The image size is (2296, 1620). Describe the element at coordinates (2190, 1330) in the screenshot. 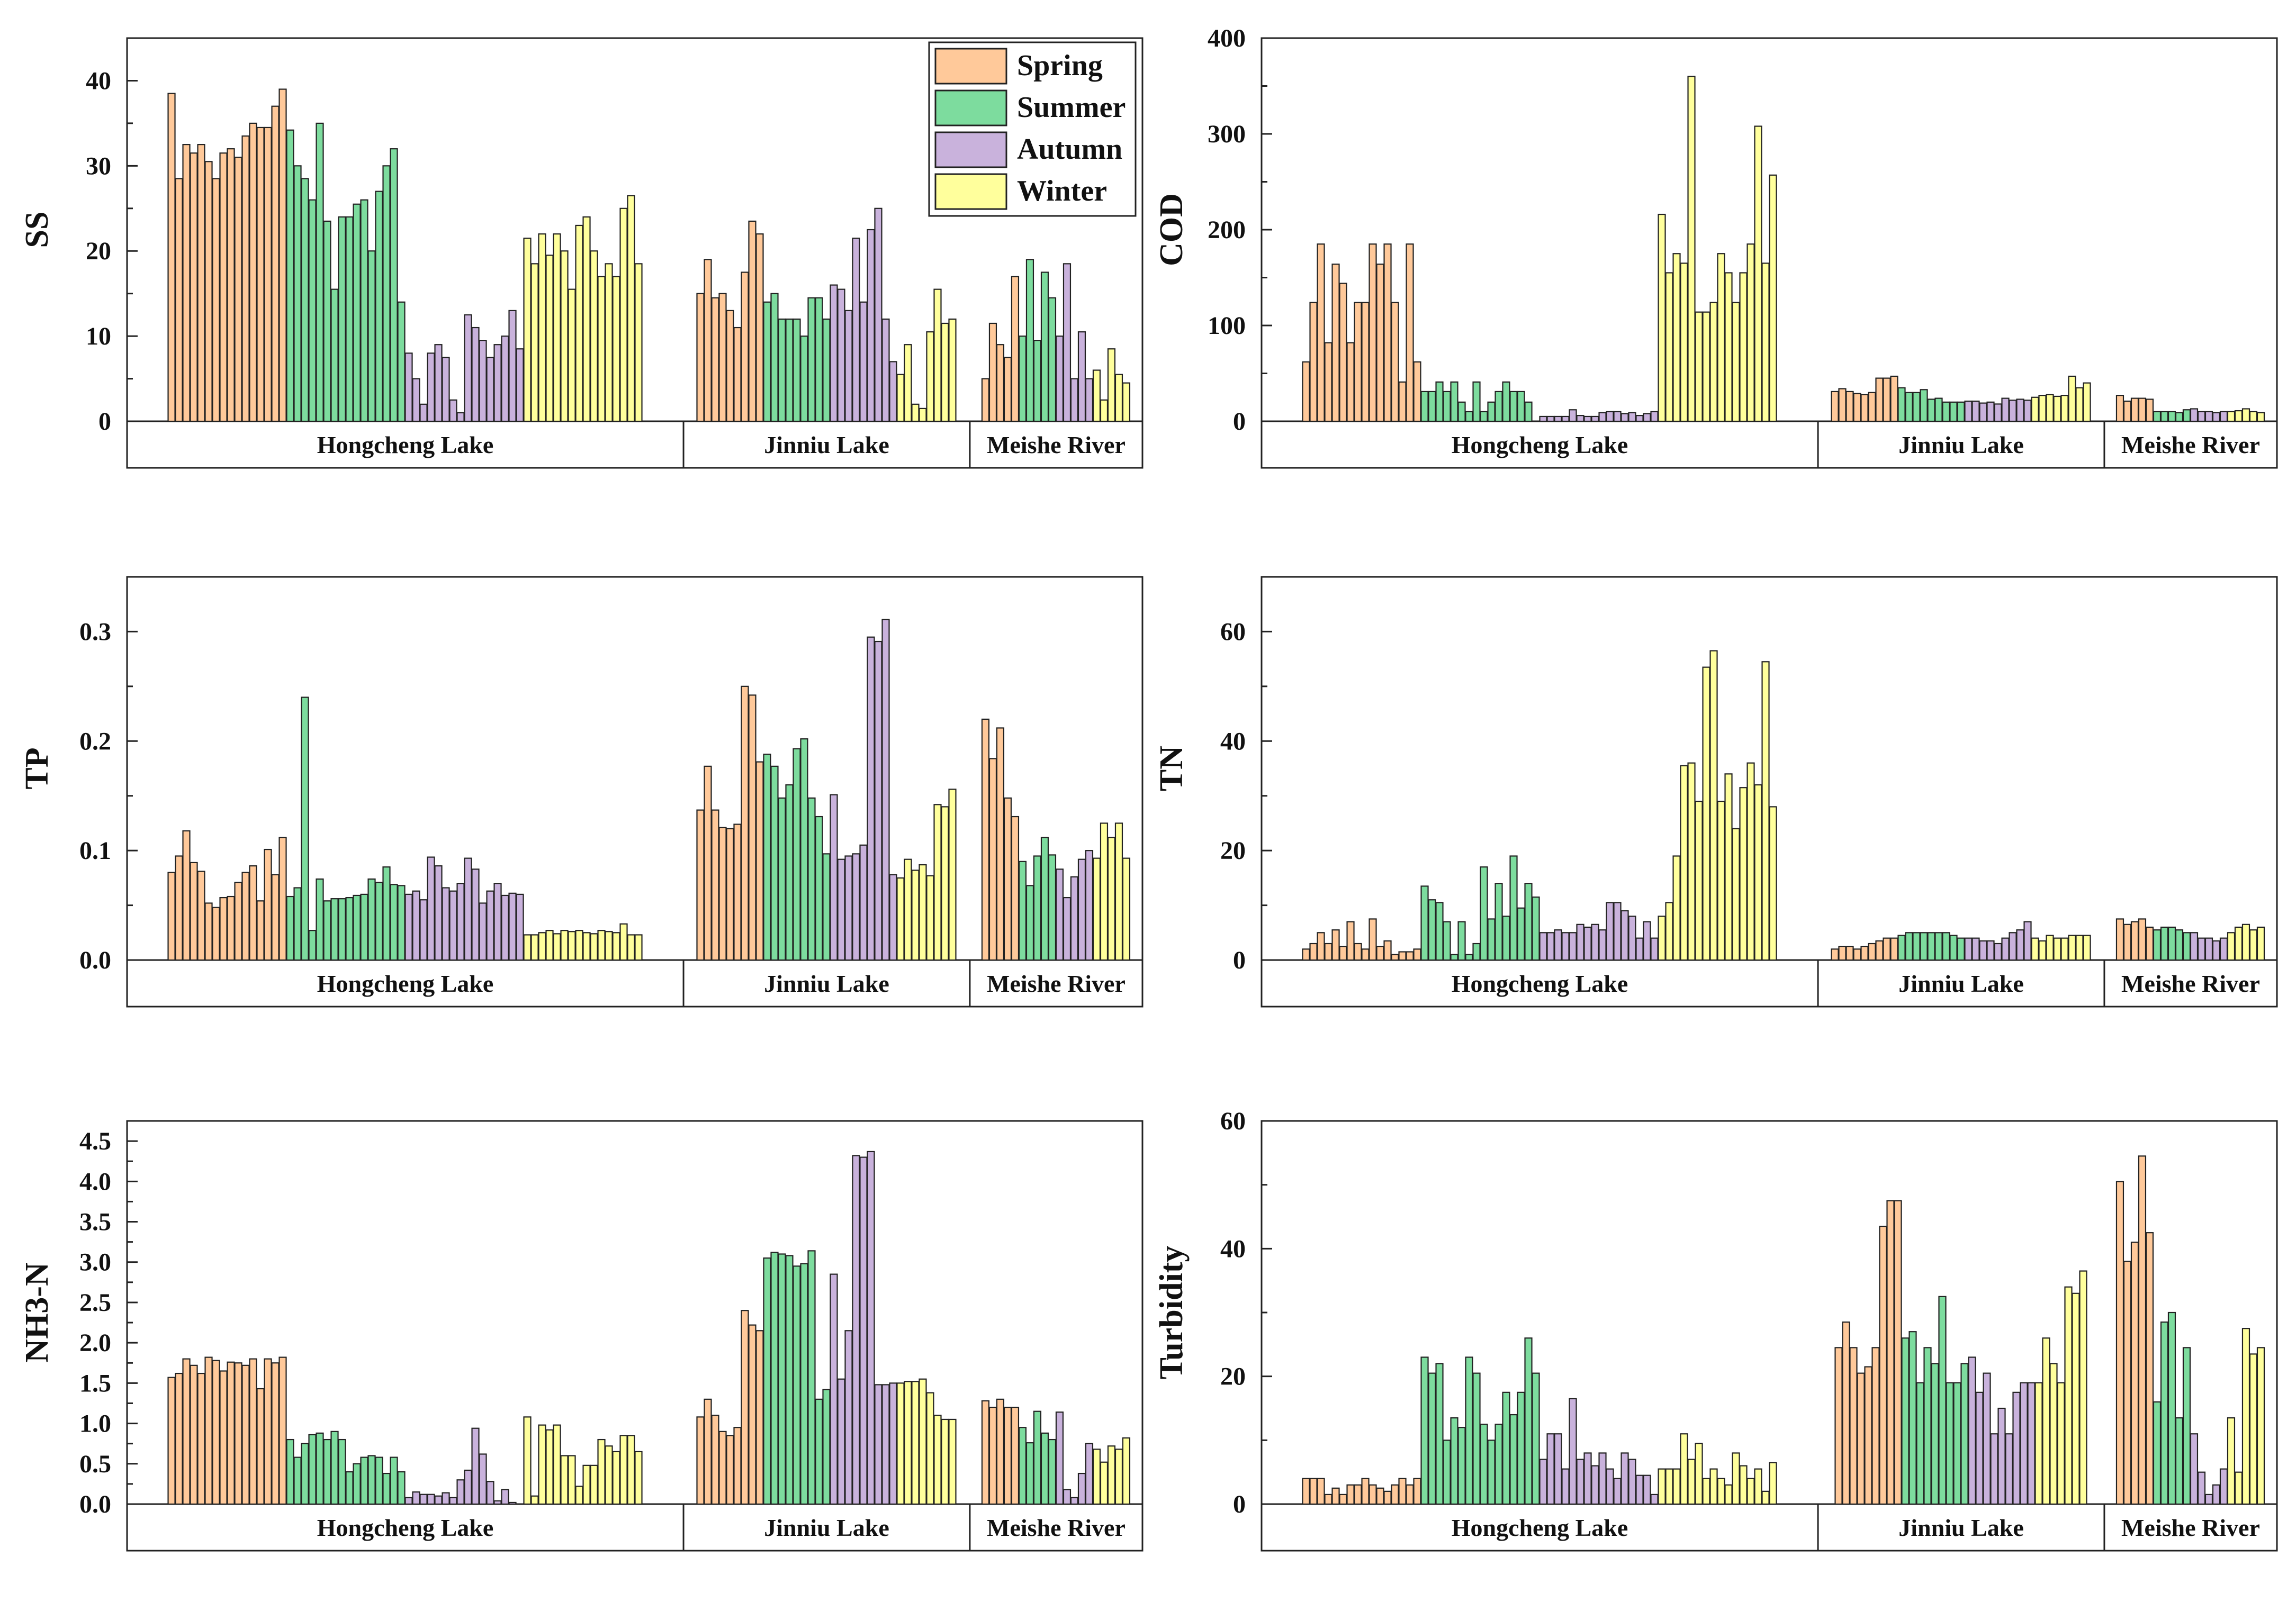

I see `bar-group-meishe-river` at that location.